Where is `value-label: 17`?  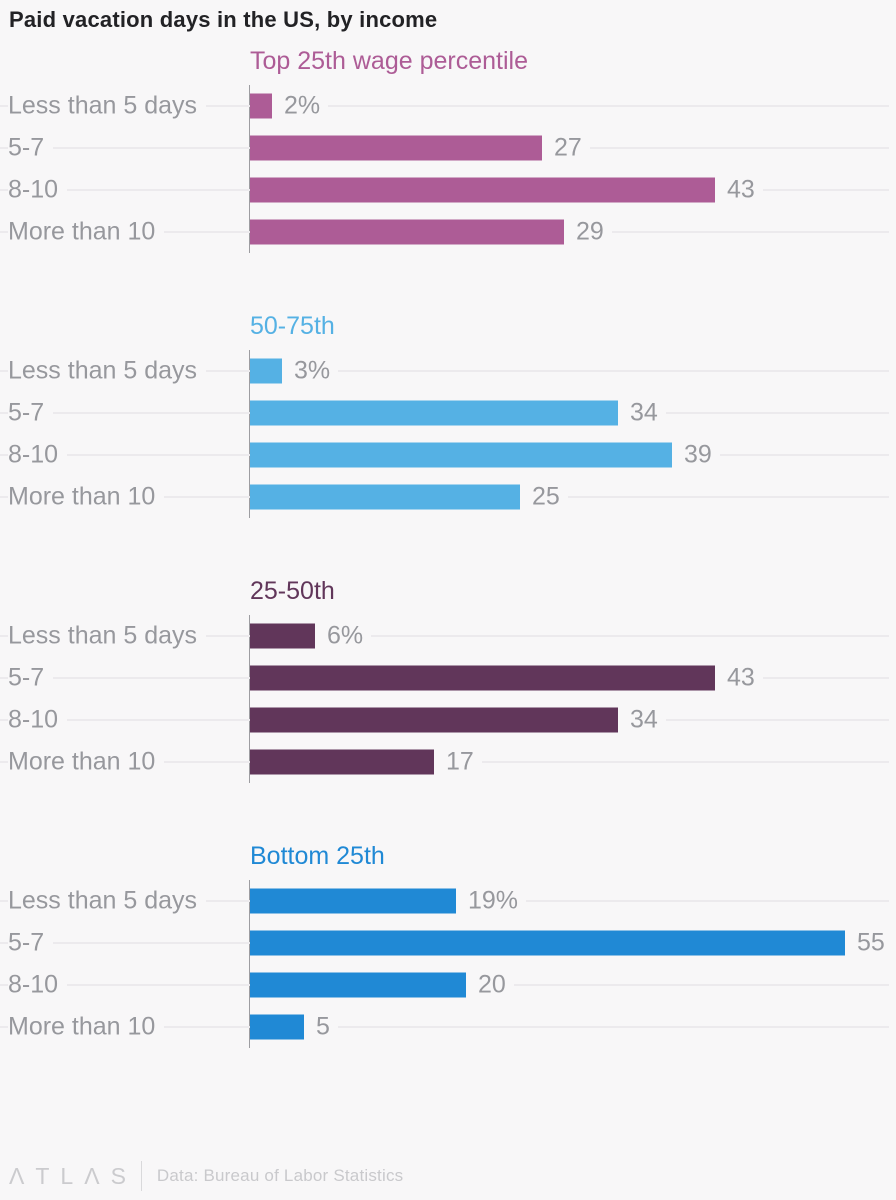
value-label: 17 is located at coordinates (458, 762).